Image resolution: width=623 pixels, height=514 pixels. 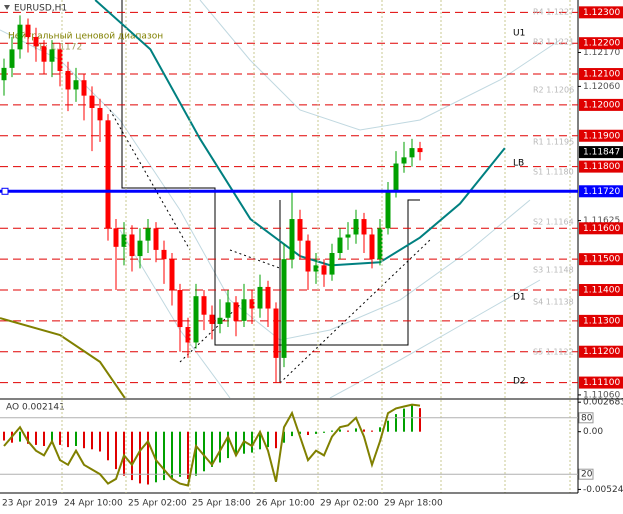 I want to click on pivot-label: R3 1.1221, so click(x=553, y=42).